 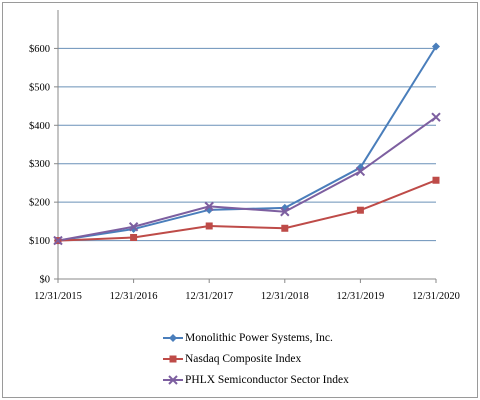 What do you see at coordinates (39, 241) in the screenshot?
I see `y-tick-label: $100` at bounding box center [39, 241].